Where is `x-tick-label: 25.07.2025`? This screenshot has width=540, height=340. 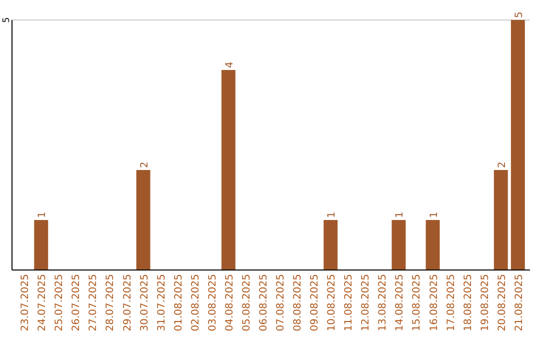 x-tick-label: 25.07.2025 is located at coordinates (60, 303).